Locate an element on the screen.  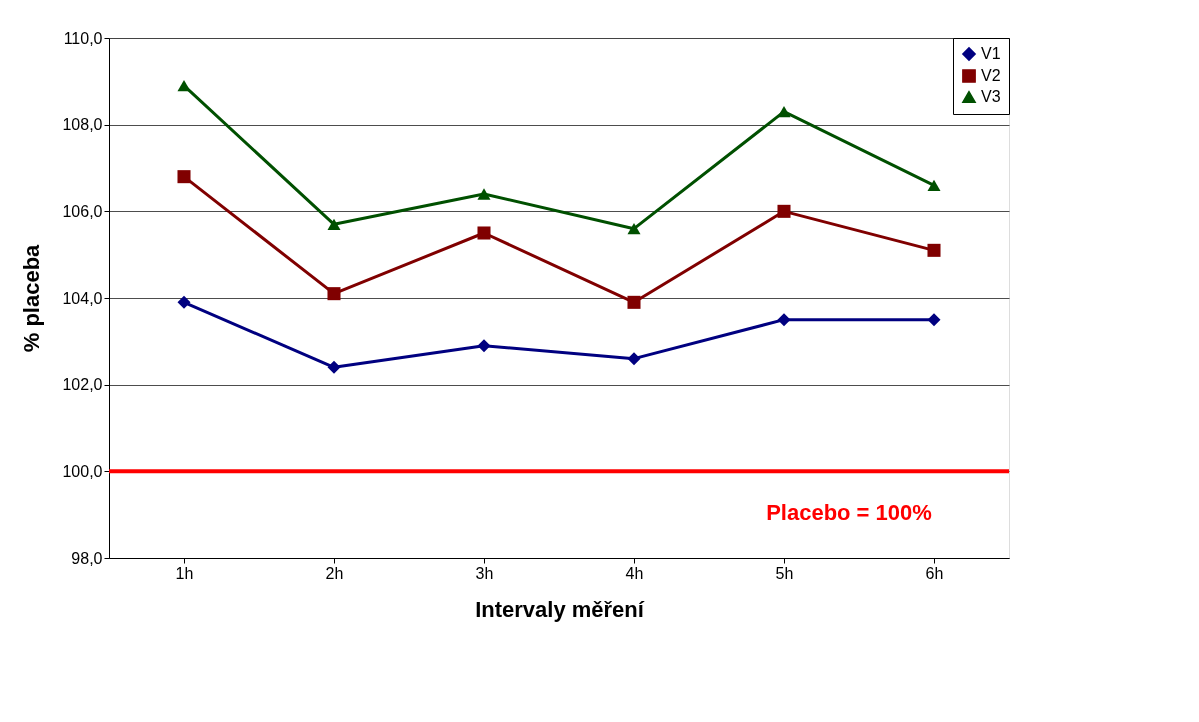
x-tick-label: 4h is located at coordinates (634, 573).